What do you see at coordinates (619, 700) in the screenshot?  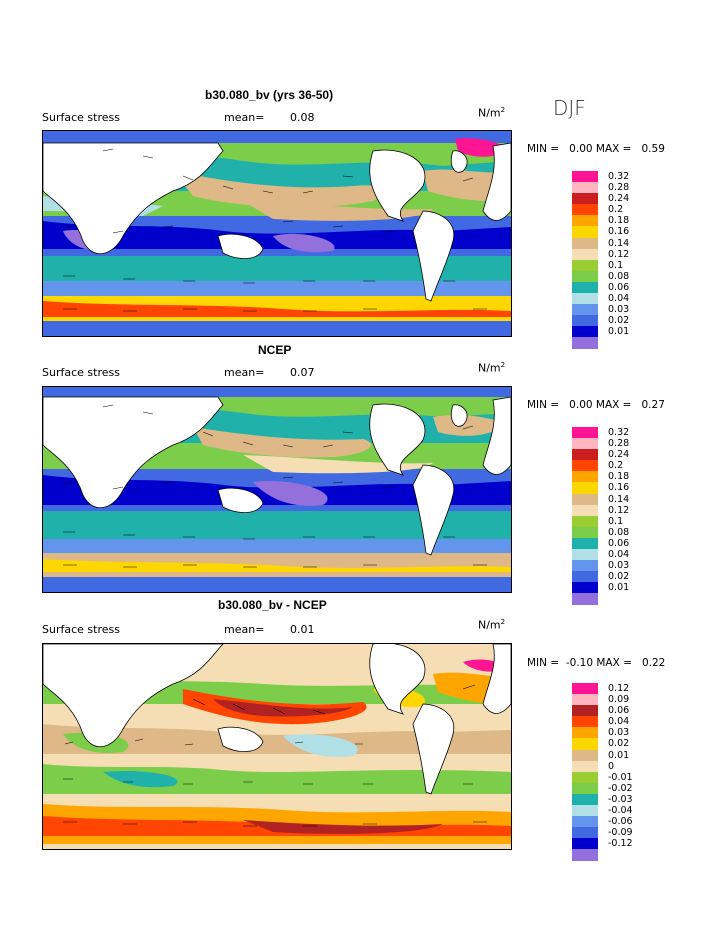 I see `legend-label: 0.09` at bounding box center [619, 700].